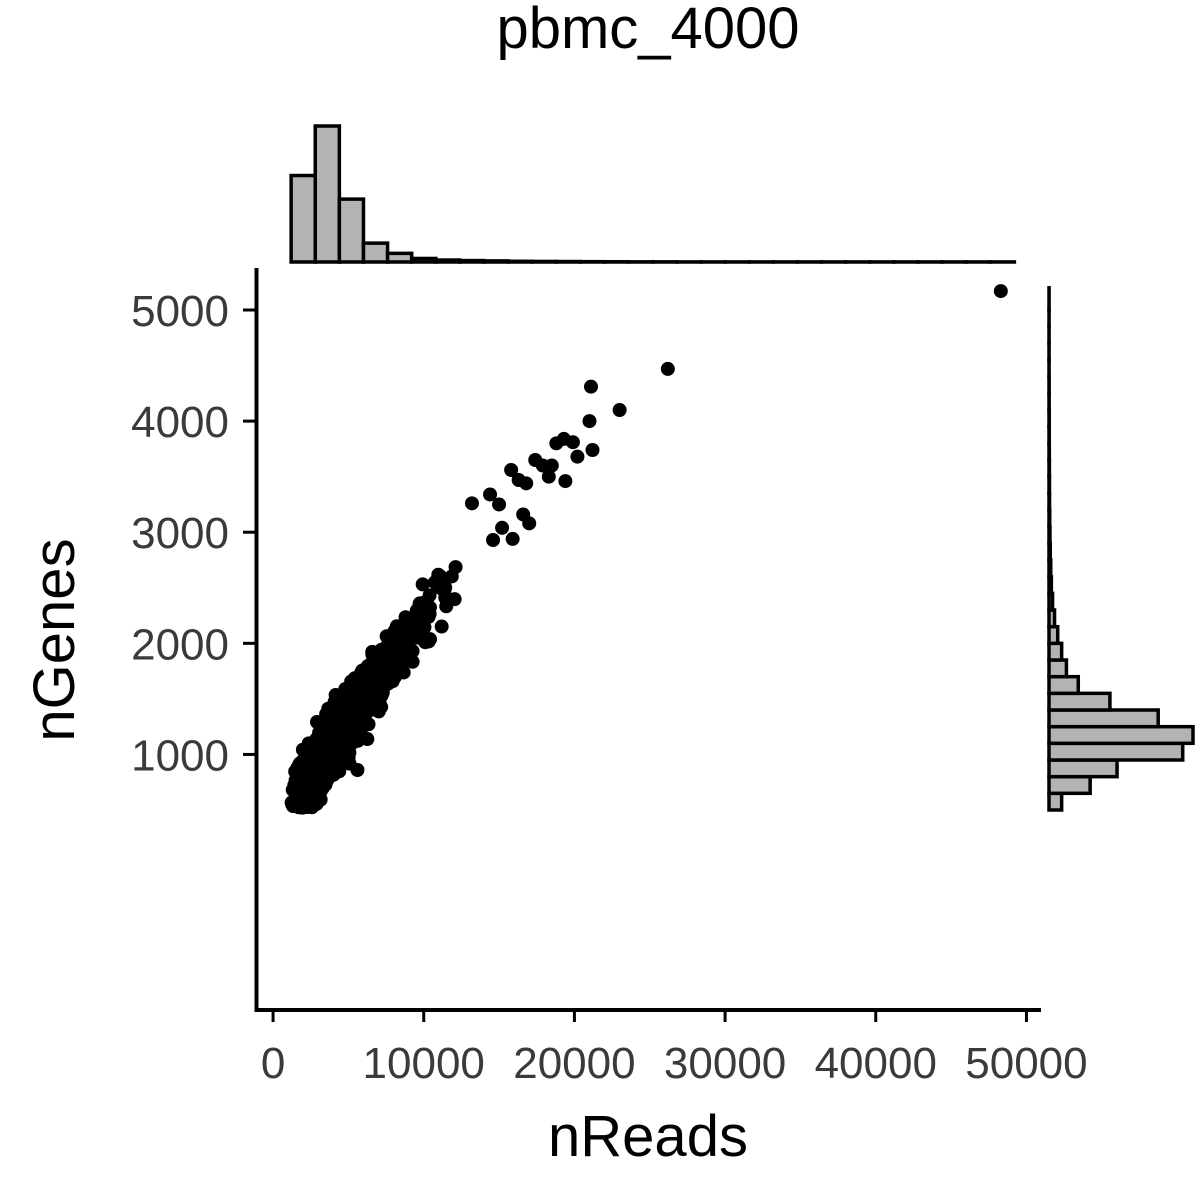  I want to click on x-marginal-histogram, so click(653, 194).